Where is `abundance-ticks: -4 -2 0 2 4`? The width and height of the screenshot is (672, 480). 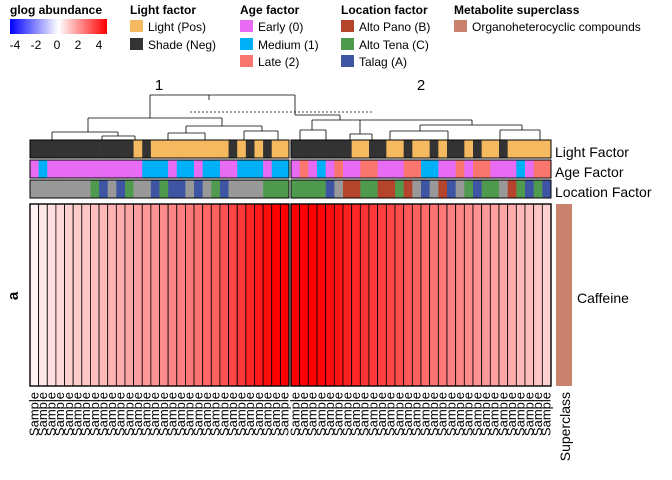 abundance-ticks: -4 -2 0 2 4 is located at coordinates (56, 45).